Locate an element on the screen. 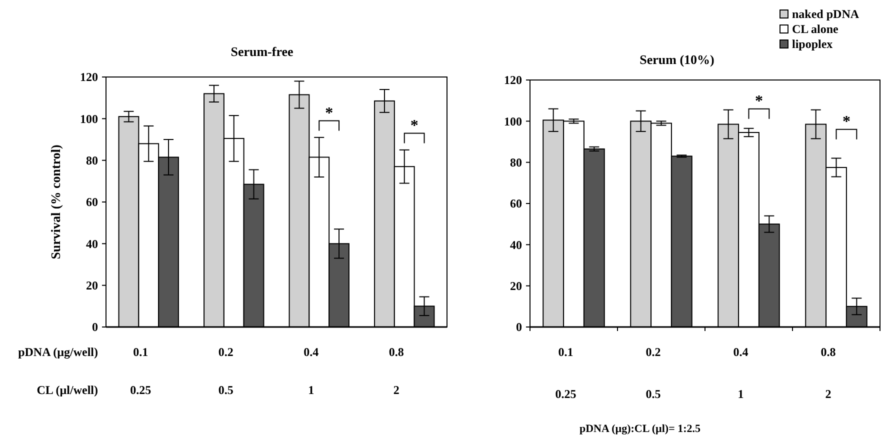 This screenshot has height=442, width=890. legend-label: naked pDNA is located at coordinates (826, 14).